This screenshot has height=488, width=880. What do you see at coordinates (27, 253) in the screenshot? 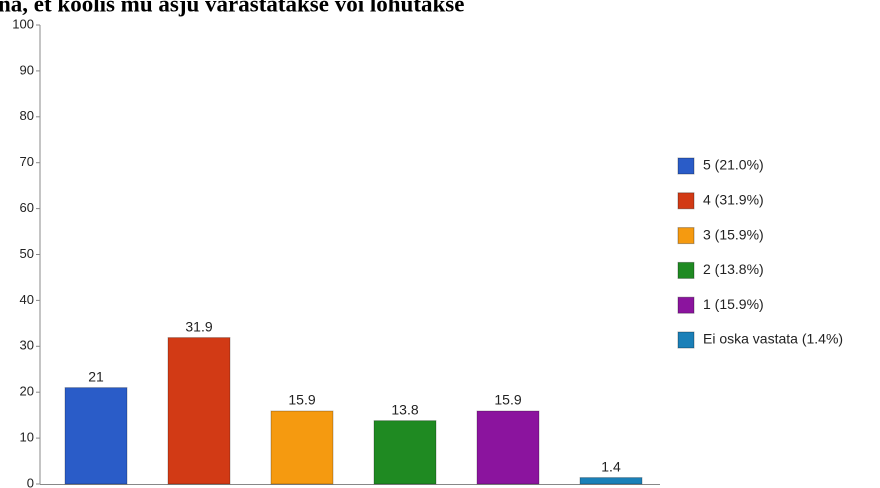
I see `y-tick-label: 50` at bounding box center [27, 253].